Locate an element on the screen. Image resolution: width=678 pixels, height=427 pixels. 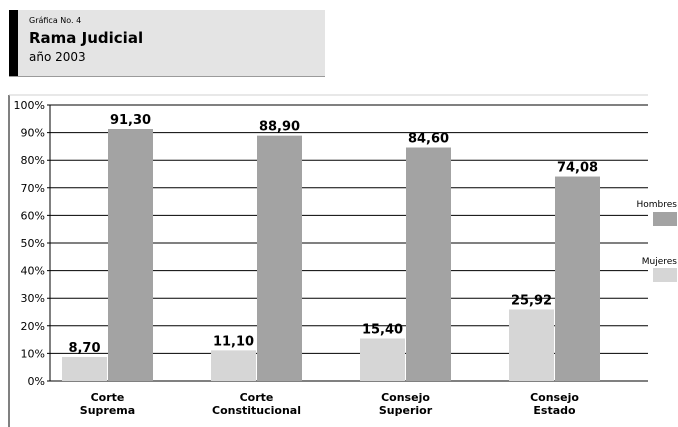
y-tick-label: 80% is located at coordinates (33, 160).